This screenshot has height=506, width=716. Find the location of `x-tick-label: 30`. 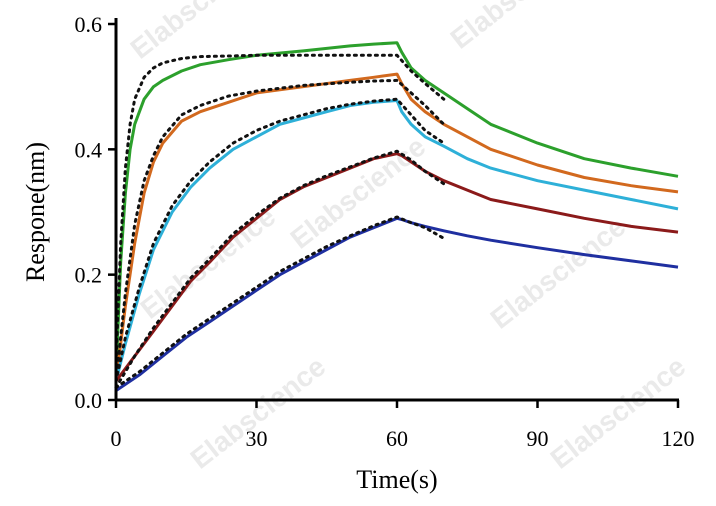

x-tick-label: 30 is located at coordinates (257, 438).